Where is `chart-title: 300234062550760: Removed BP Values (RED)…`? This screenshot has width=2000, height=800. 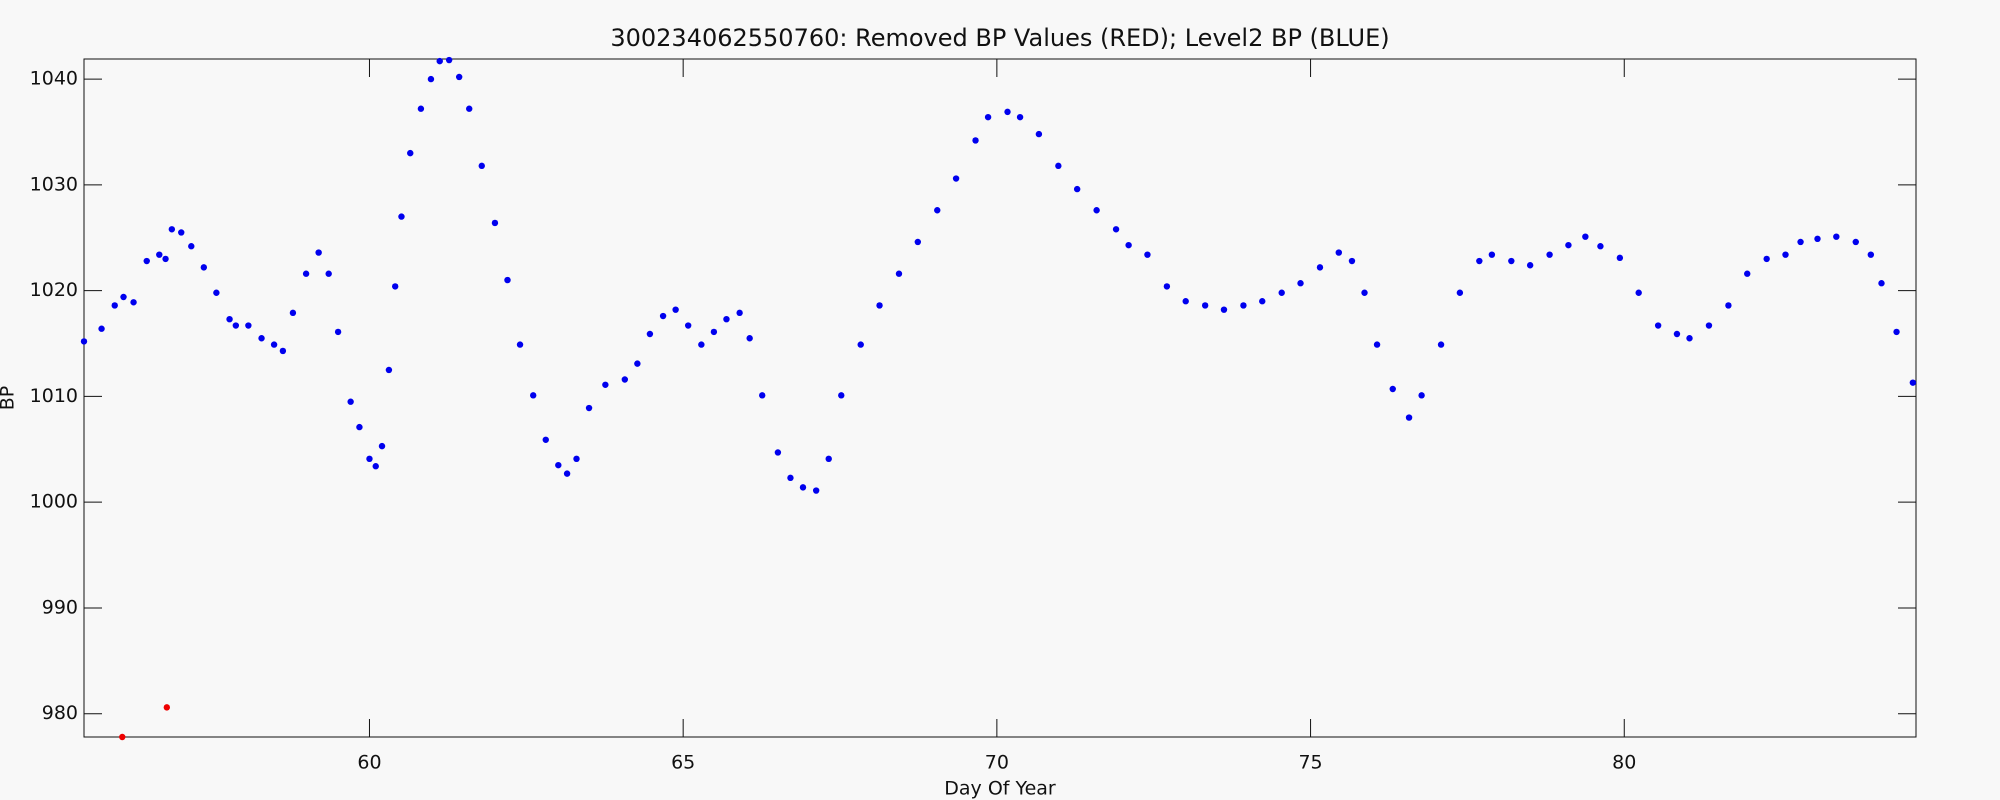
chart-title: 300234062550760: Removed BP Values (RED)… is located at coordinates (999, 38).